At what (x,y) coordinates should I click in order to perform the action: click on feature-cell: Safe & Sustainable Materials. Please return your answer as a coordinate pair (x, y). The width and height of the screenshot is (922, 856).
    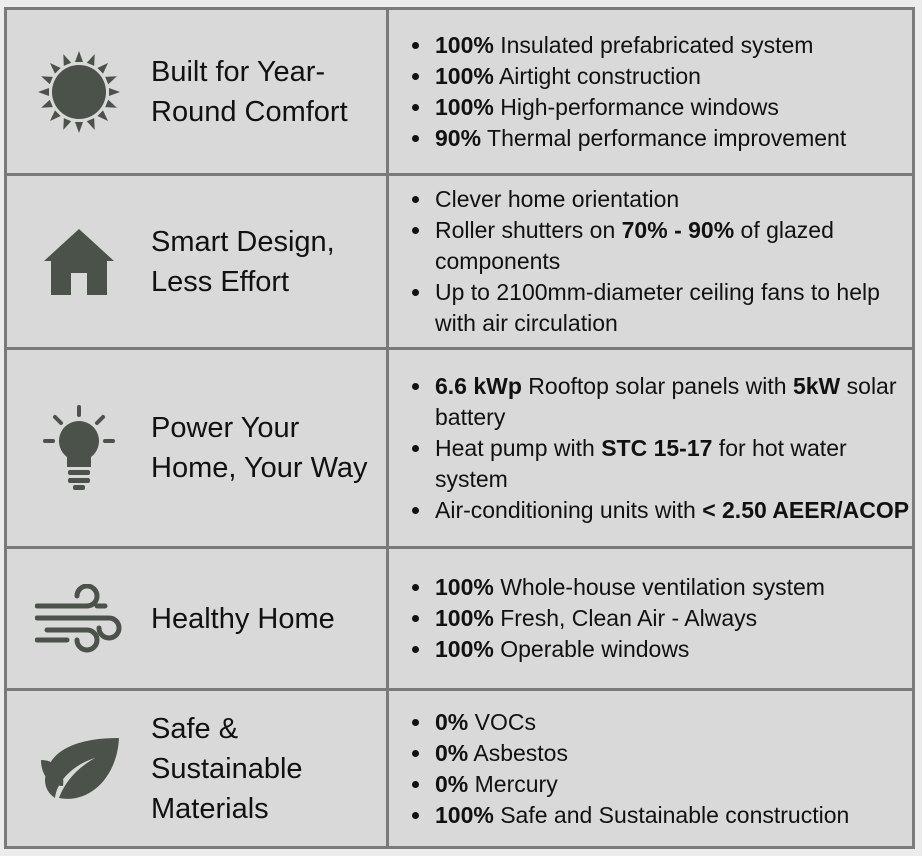
    Looking at the image, I should click on (196, 768).